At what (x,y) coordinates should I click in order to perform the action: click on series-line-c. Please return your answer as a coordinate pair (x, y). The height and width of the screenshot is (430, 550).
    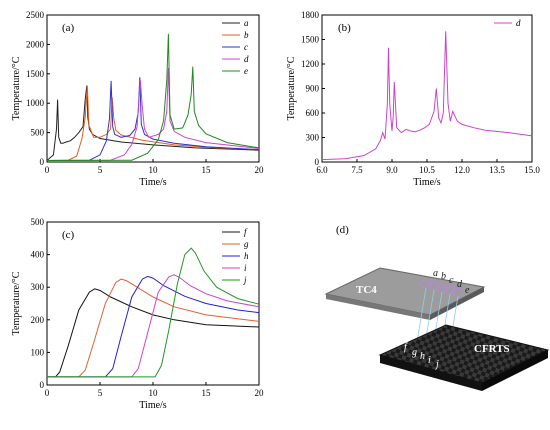
    Looking at the image, I should click on (153, 119).